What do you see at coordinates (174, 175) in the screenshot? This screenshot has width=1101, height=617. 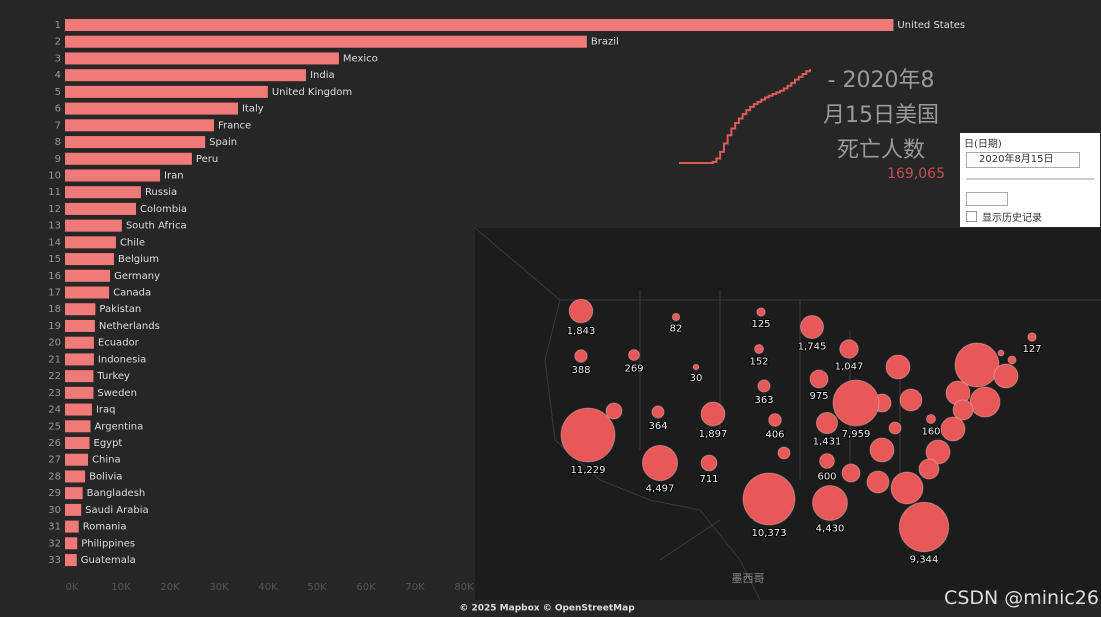 I see `bar-label: Iran` at bounding box center [174, 175].